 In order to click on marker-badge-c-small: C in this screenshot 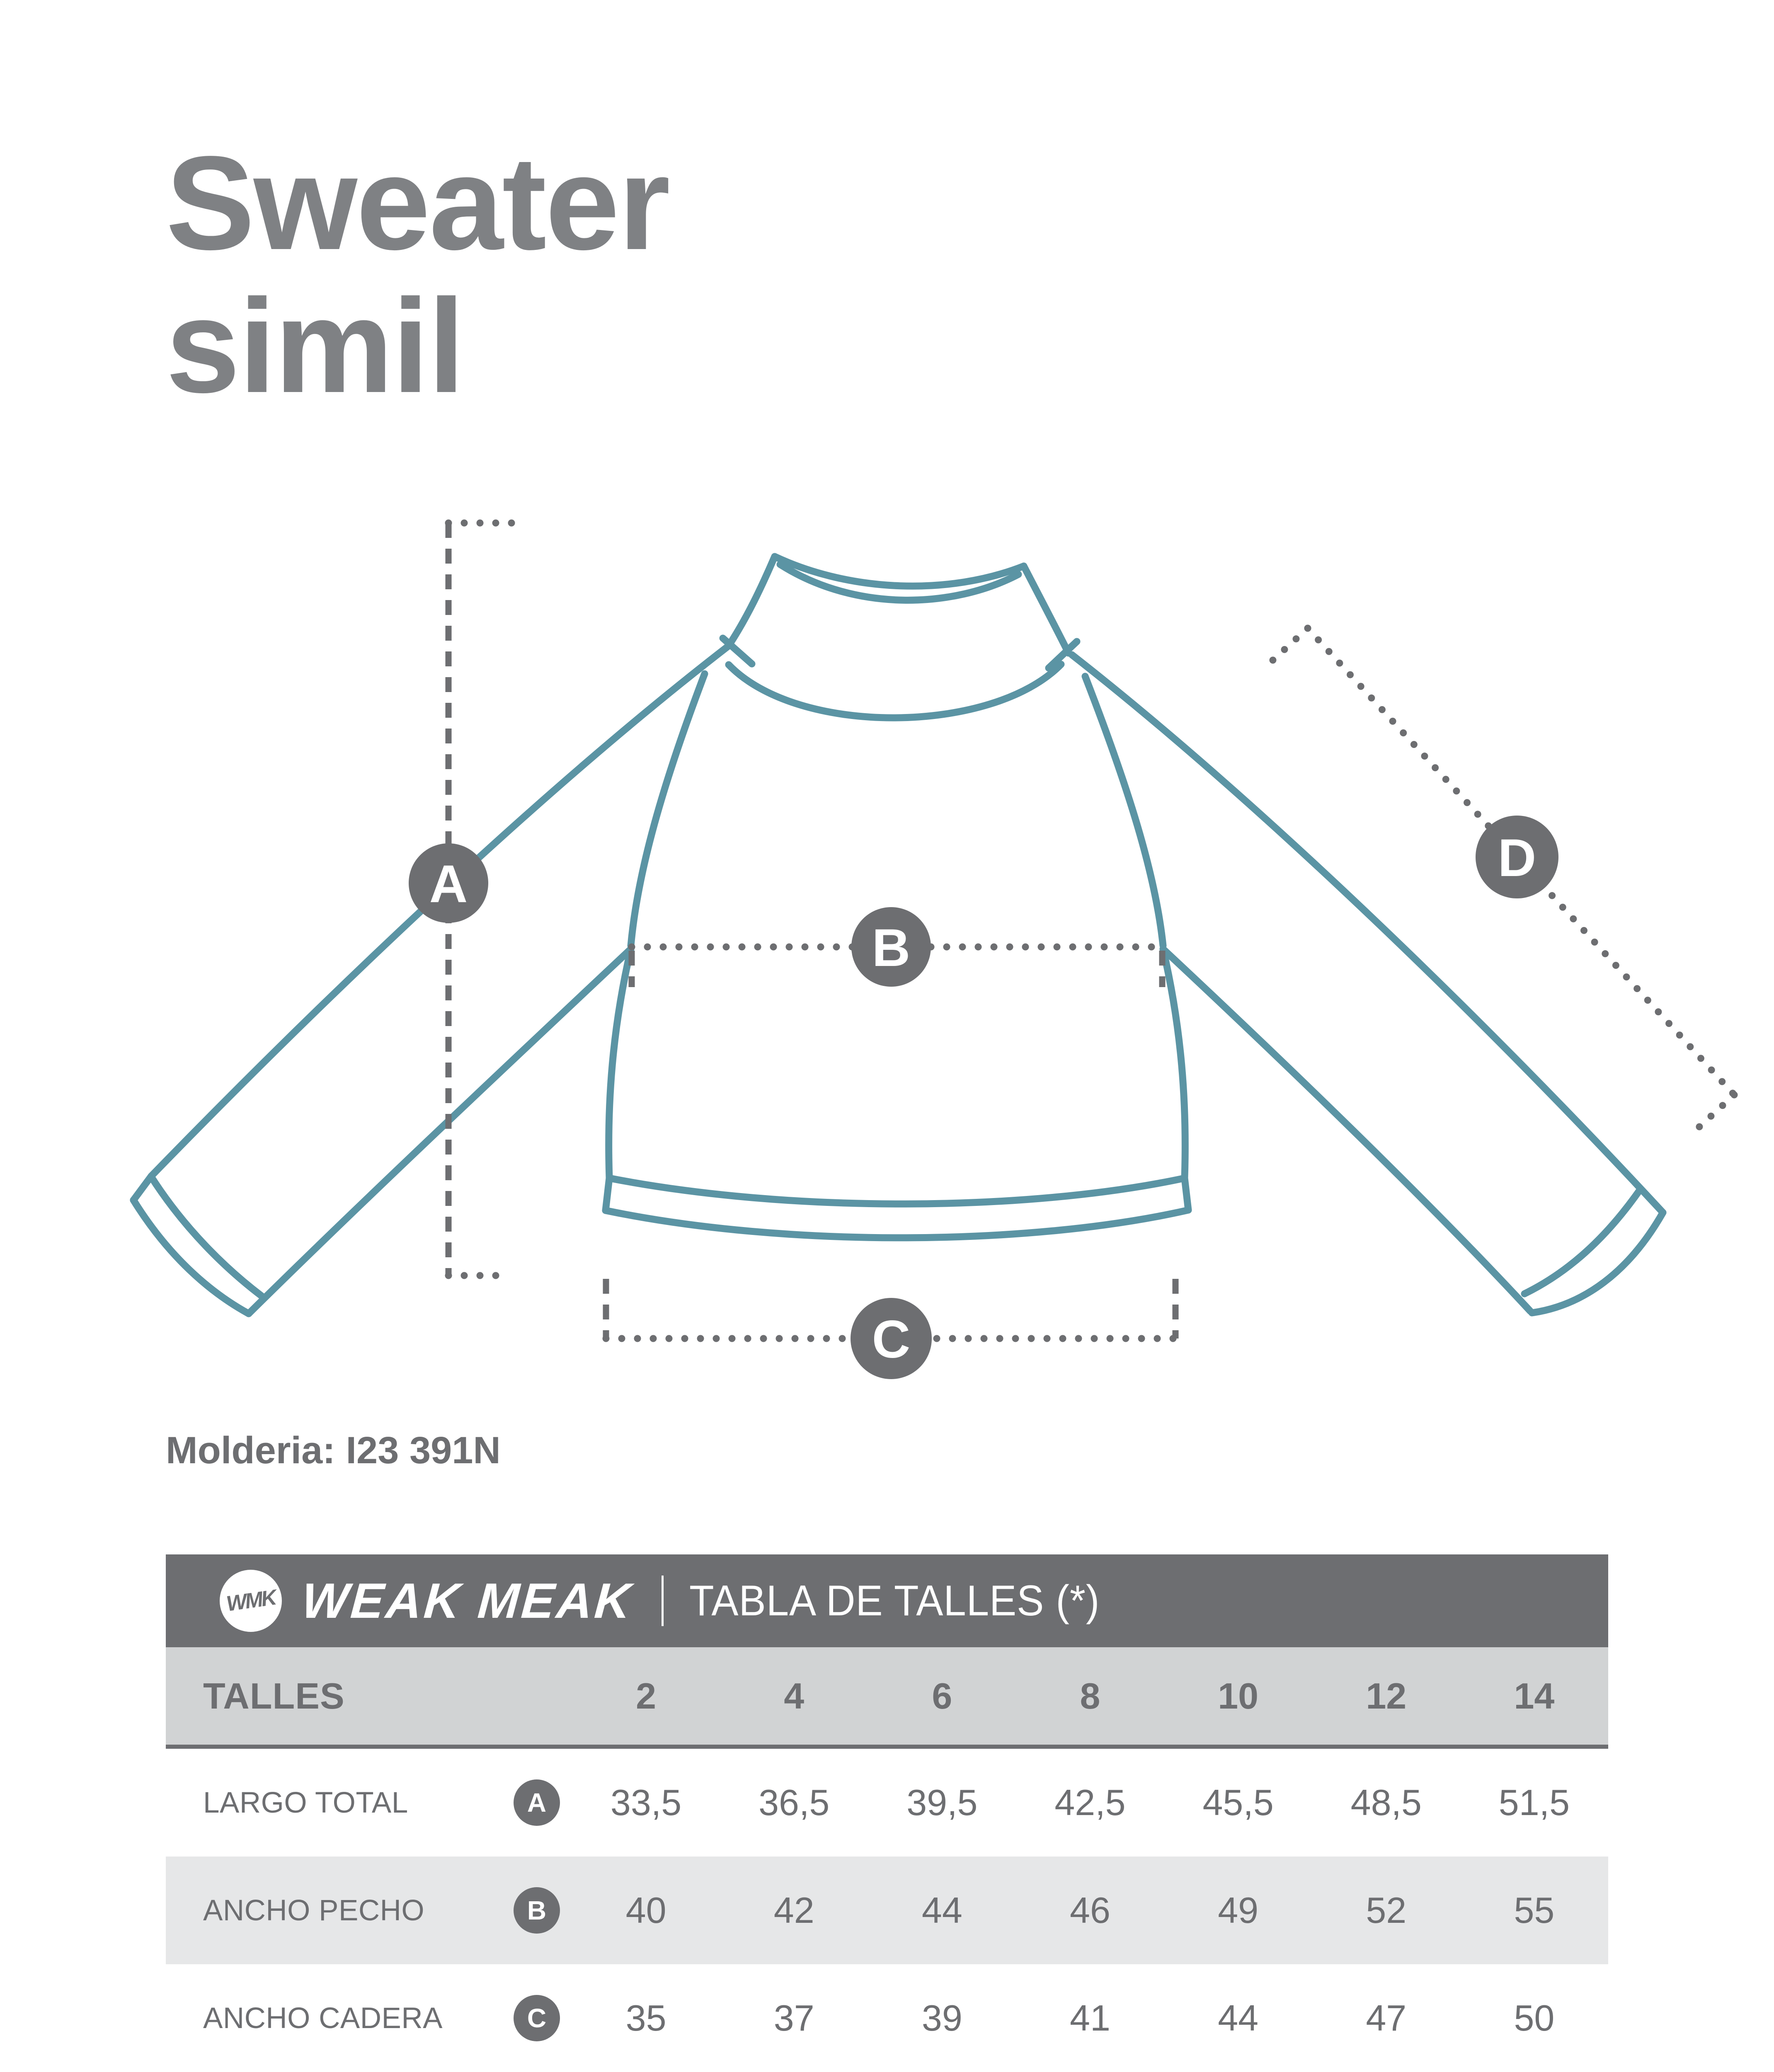, I will do `click(537, 2018)`.